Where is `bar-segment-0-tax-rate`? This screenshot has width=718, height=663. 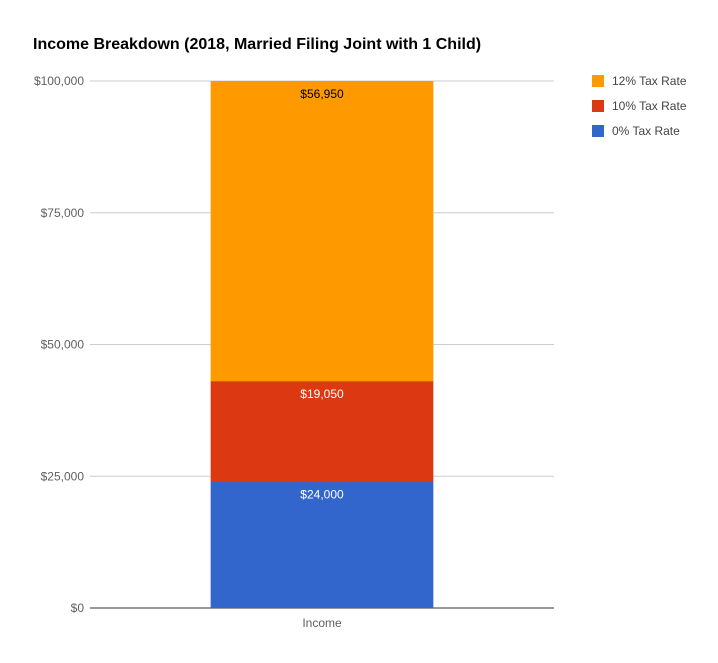
bar-segment-0-tax-rate is located at coordinates (322, 544).